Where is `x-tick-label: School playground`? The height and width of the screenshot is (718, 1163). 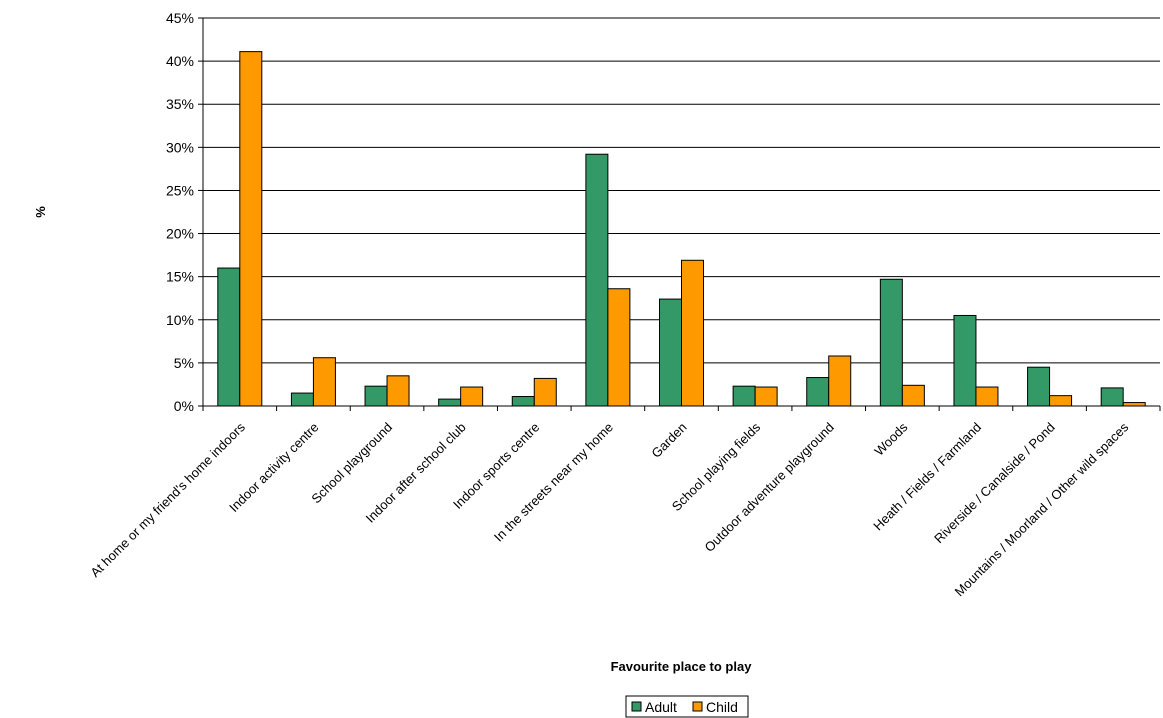 x-tick-label: School playground is located at coordinates (351, 463).